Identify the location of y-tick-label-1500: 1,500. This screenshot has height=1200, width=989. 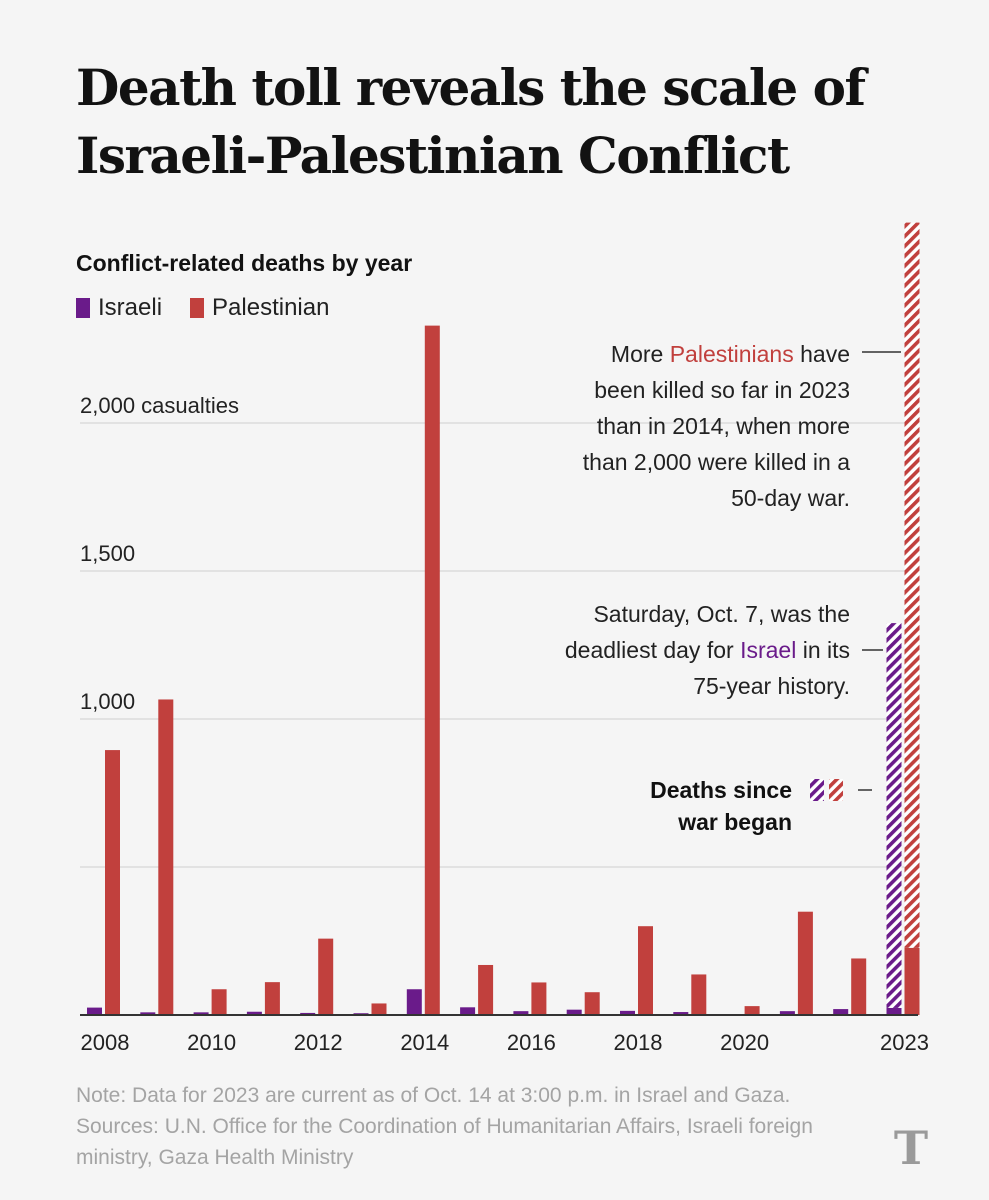
(107, 553).